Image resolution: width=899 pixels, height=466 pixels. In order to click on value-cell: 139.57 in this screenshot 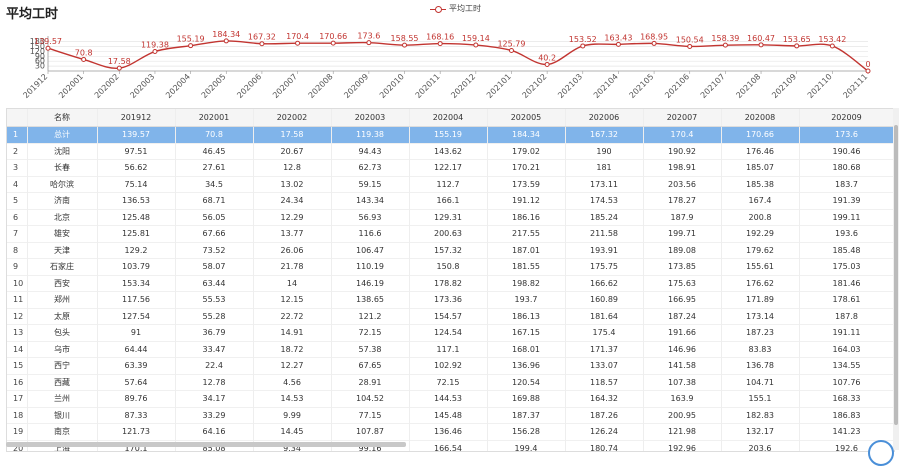, I will do `click(136, 134)`.